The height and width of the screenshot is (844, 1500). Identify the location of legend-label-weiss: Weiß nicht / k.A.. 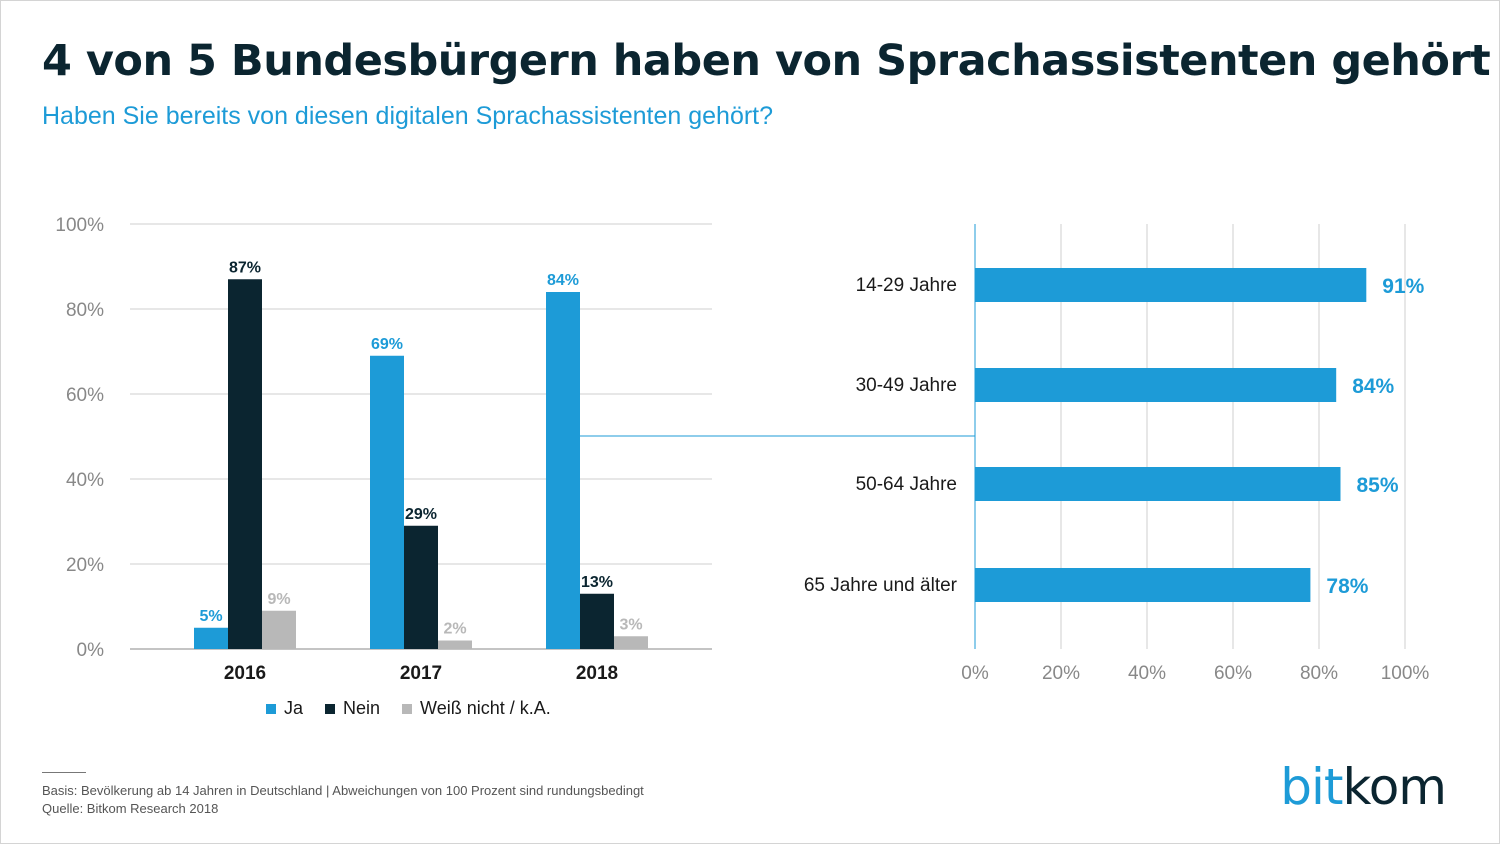
(485, 708).